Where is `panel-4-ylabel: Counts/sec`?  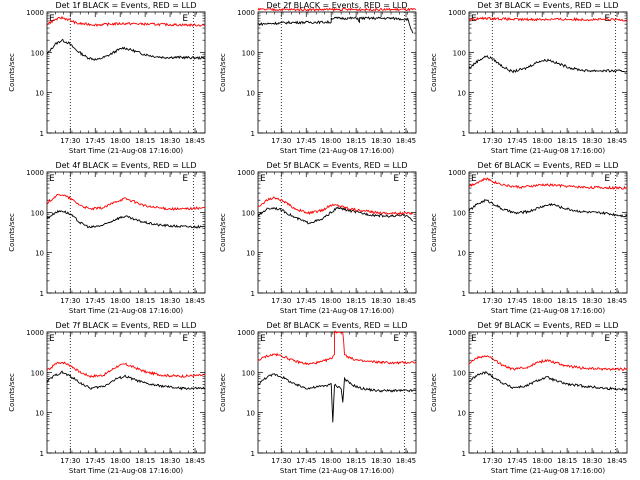 panel-4-ylabel: Counts/sec is located at coordinates (12, 232).